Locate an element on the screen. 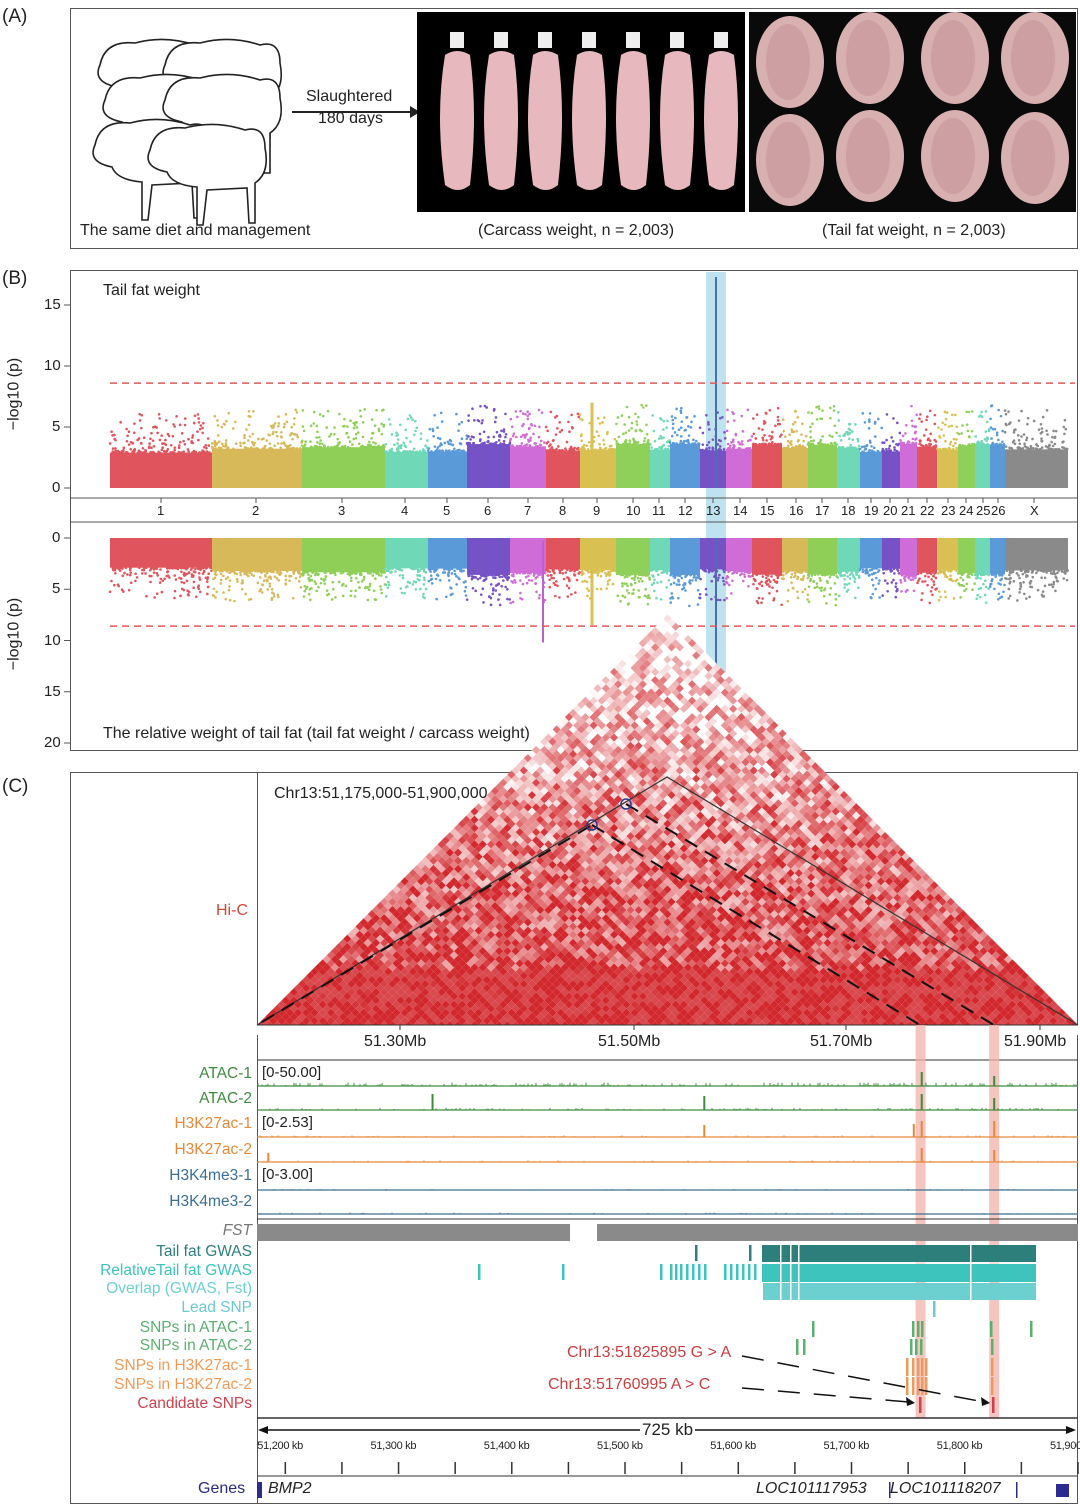  panel-a-graphics is located at coordinates (584, 119).